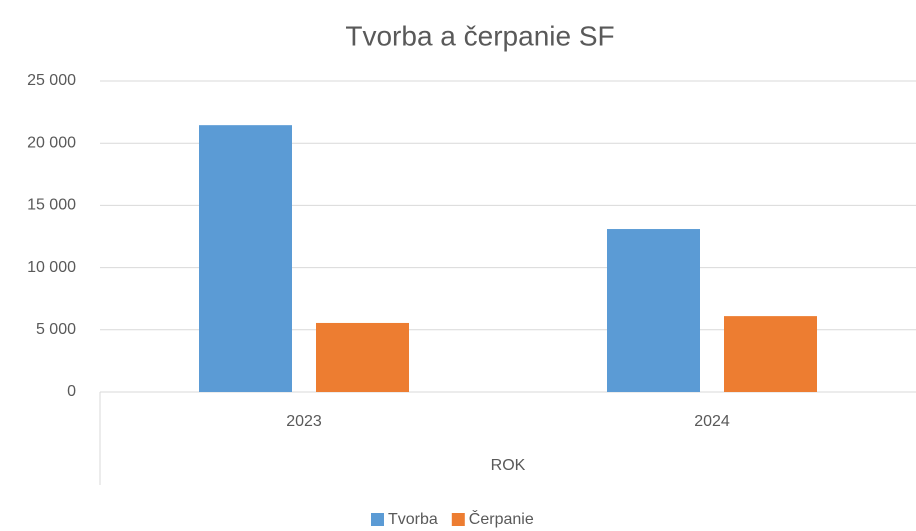 This screenshot has width=916, height=531. What do you see at coordinates (413, 519) in the screenshot?
I see `legend-label: Tvorba` at bounding box center [413, 519].